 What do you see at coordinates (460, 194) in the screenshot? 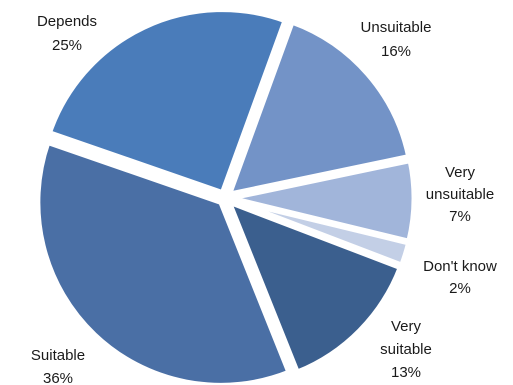
I see `slice-label-very-unsuitable: Very unsuitable 7%` at bounding box center [460, 194].